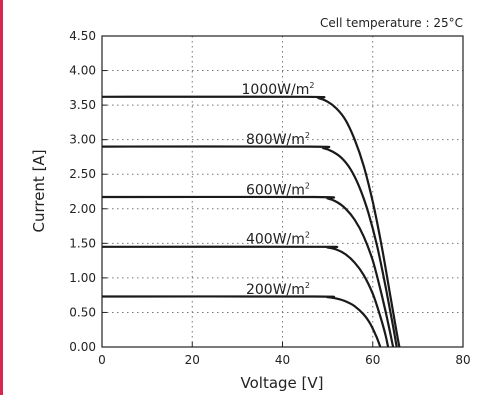 This screenshot has width=481, height=395. What do you see at coordinates (82, 71) in the screenshot?
I see `y-tick-label: 4.00` at bounding box center [82, 71].